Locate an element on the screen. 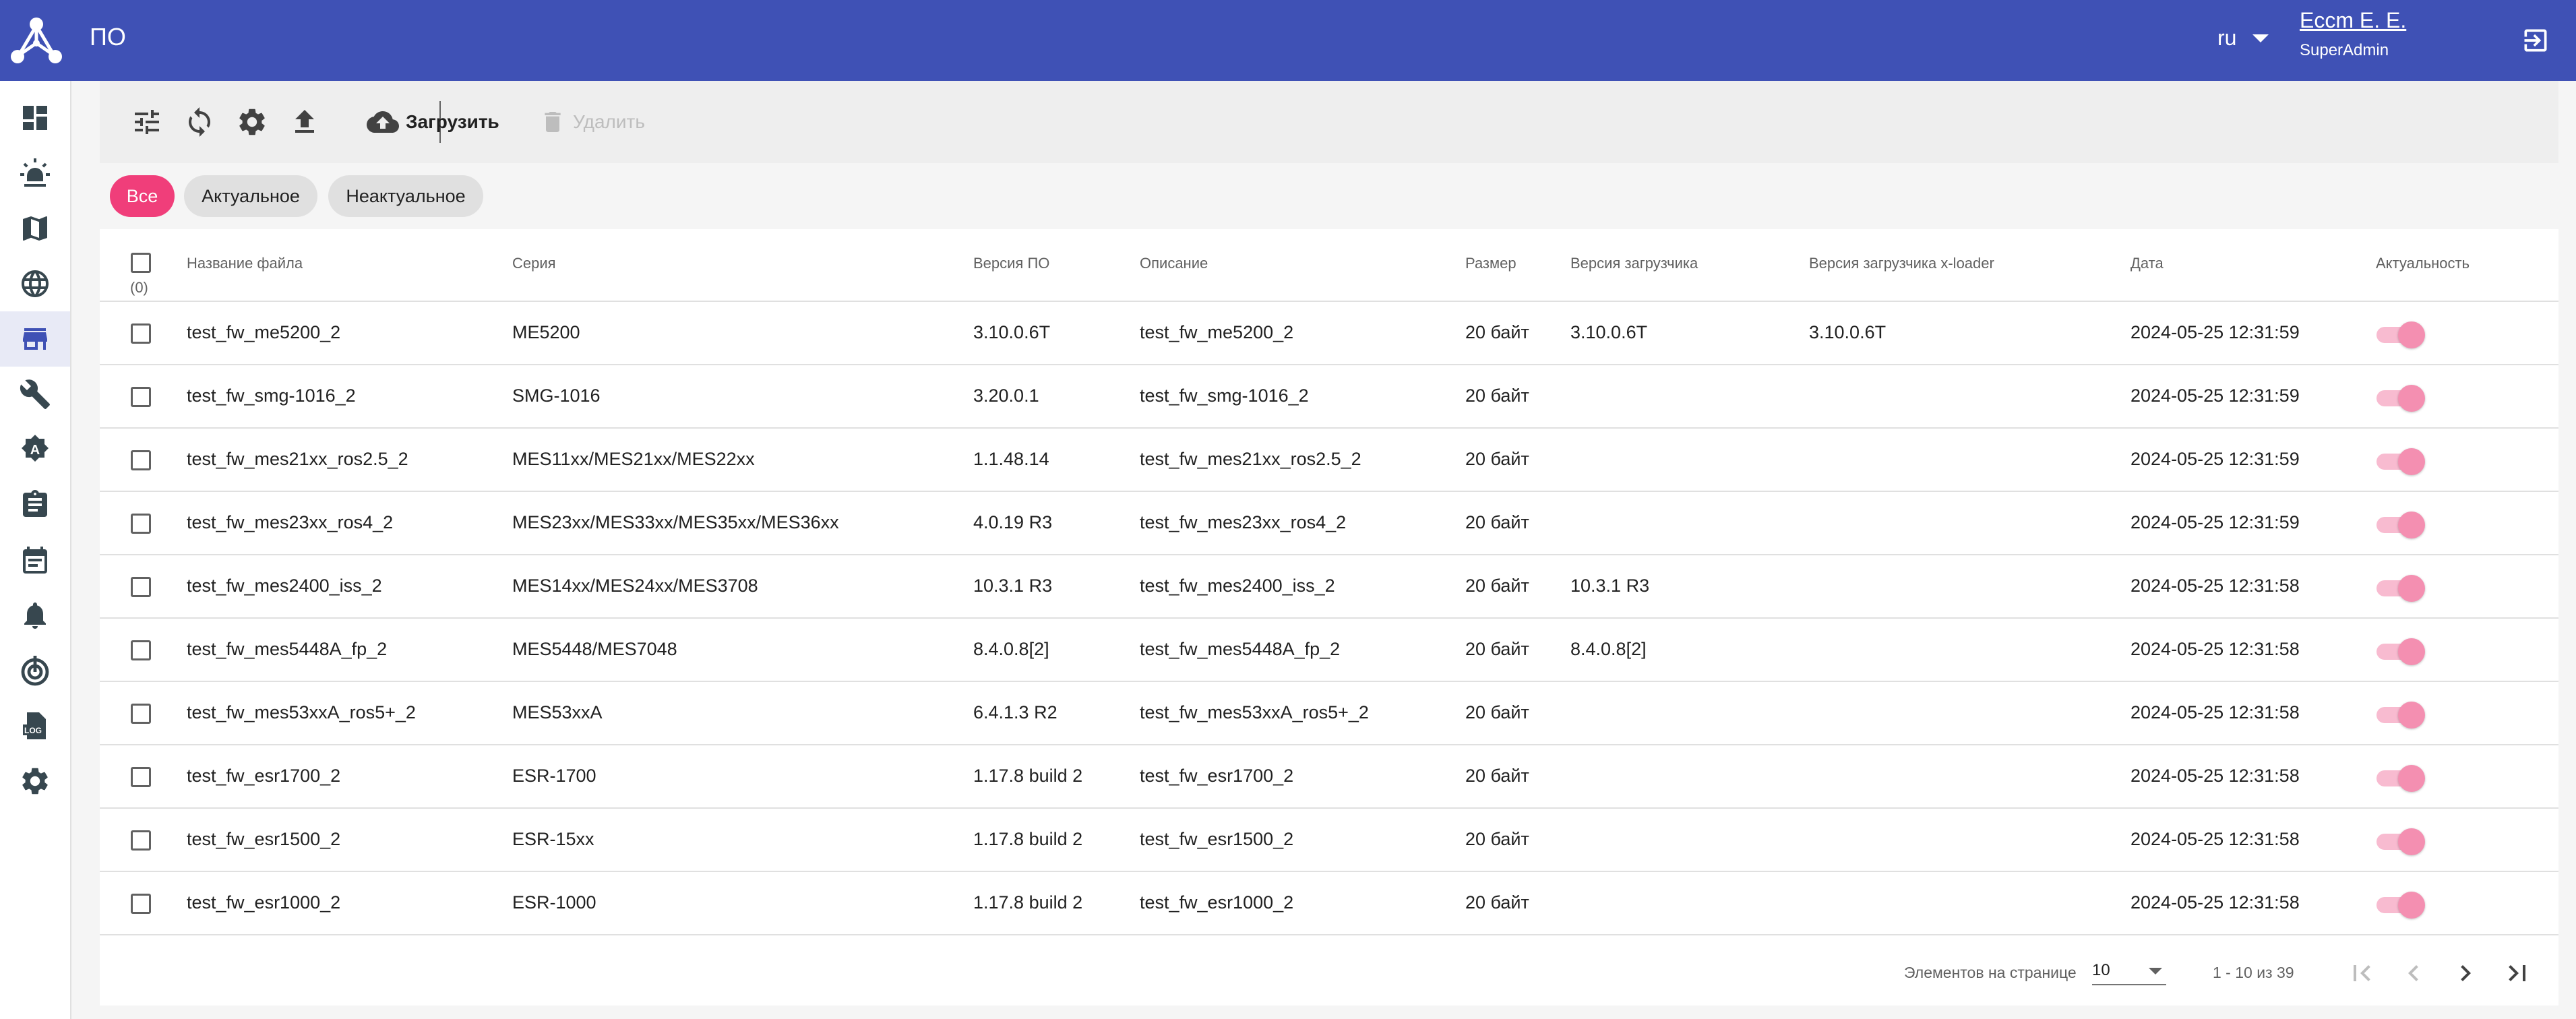 This screenshot has height=1019, width=2576. chip-all: Все is located at coordinates (143, 196).